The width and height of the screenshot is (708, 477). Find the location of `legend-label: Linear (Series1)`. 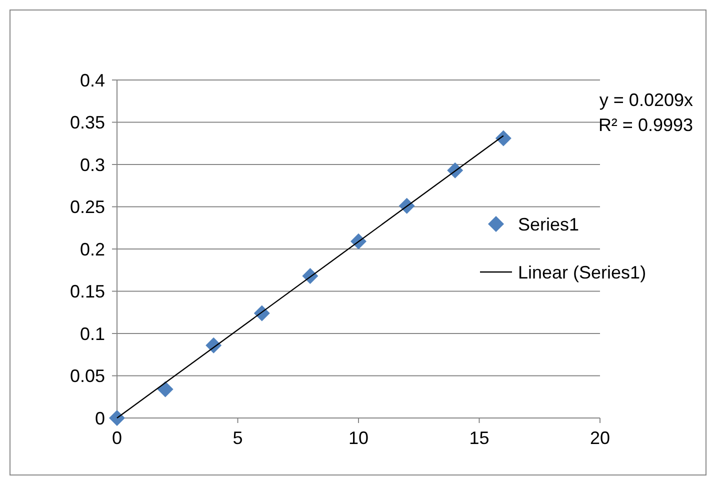

legend-label: Linear (Series1) is located at coordinates (582, 272).